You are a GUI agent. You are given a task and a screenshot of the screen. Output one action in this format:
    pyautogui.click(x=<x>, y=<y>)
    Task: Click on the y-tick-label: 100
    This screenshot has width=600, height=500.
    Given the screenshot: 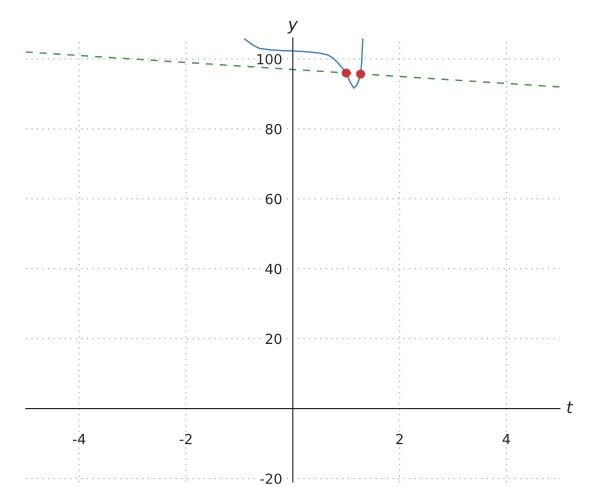 What is the action you would take?
    pyautogui.click(x=269, y=59)
    